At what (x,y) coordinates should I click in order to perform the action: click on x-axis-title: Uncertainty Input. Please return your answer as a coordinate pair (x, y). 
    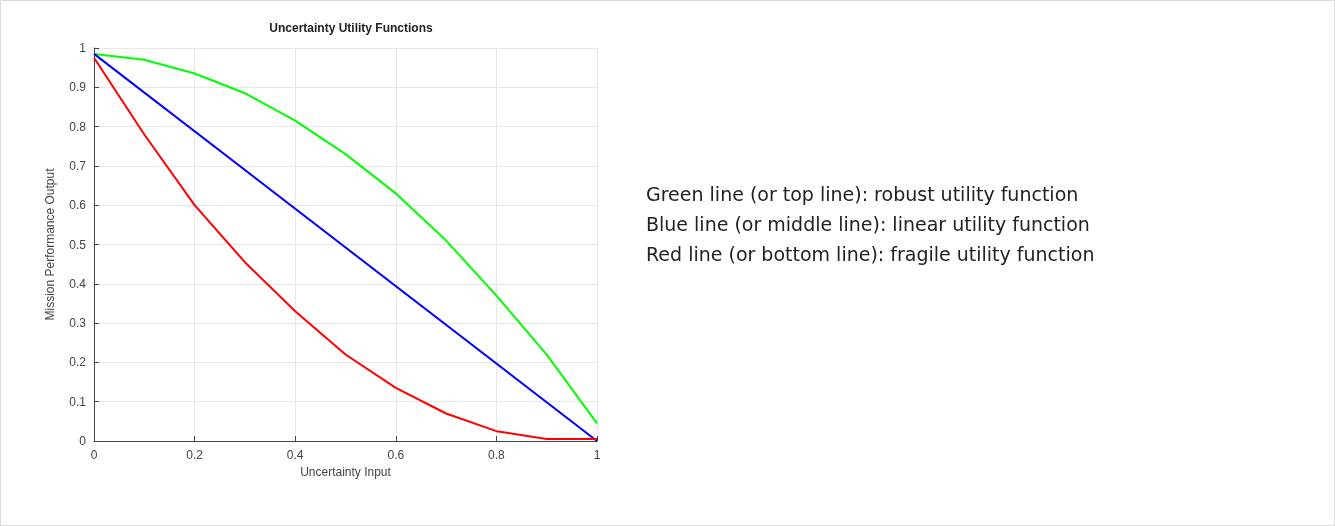
    Looking at the image, I should click on (346, 471).